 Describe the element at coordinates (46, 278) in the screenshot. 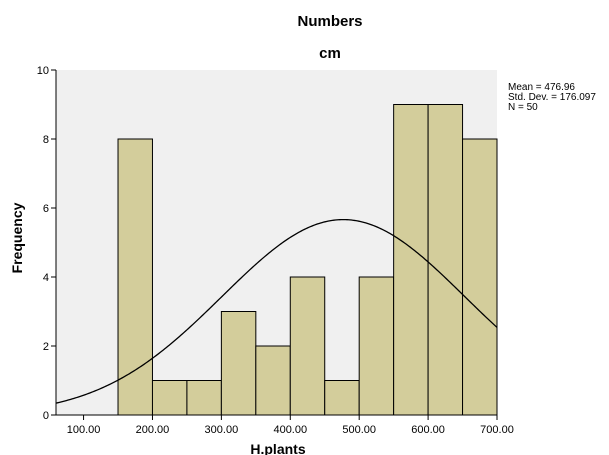

I see `y-tick-label: 4` at that location.